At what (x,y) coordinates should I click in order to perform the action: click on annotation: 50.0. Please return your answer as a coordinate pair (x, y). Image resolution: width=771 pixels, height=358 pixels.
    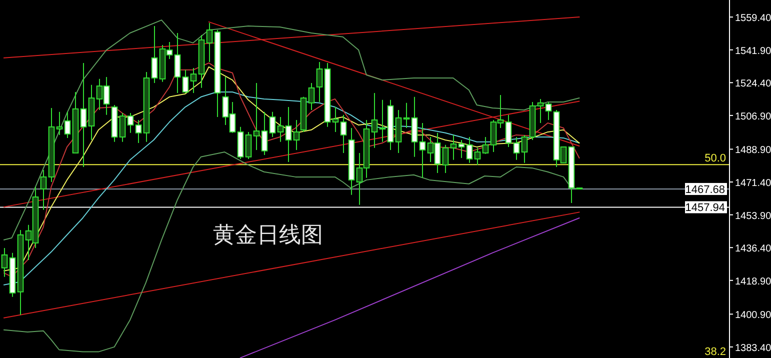
    Looking at the image, I should click on (715, 158).